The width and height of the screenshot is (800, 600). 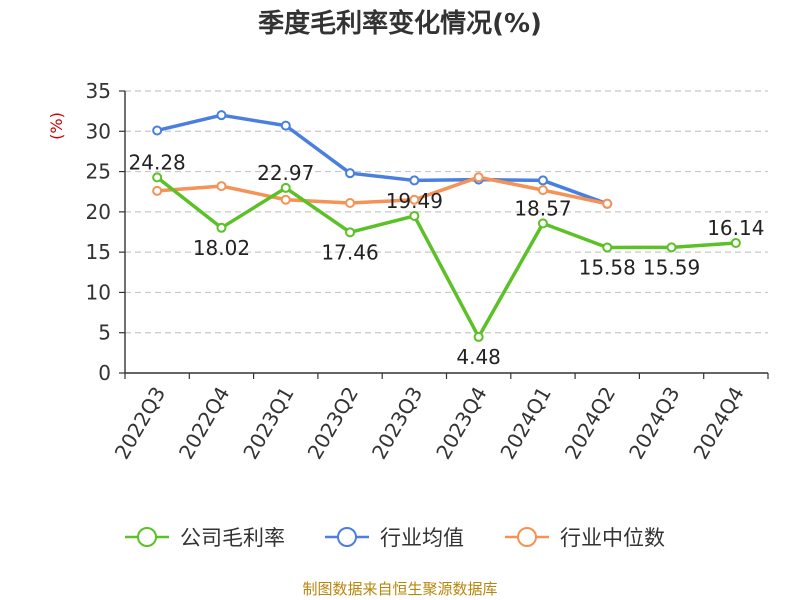 What do you see at coordinates (285, 173) in the screenshot?
I see `data-label: 22.97` at bounding box center [285, 173].